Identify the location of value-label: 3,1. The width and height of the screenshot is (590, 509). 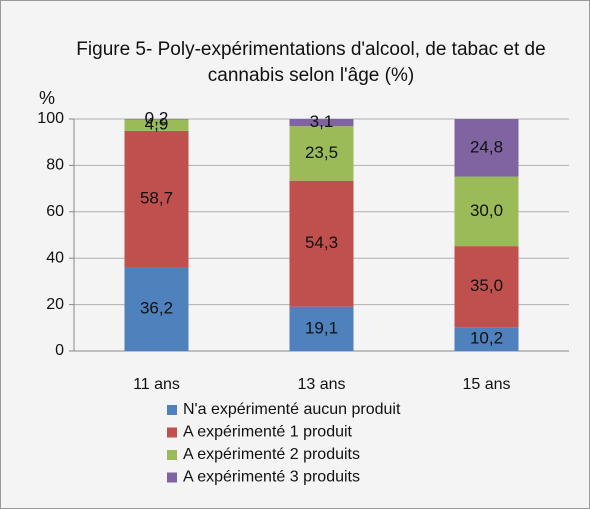
(322, 121).